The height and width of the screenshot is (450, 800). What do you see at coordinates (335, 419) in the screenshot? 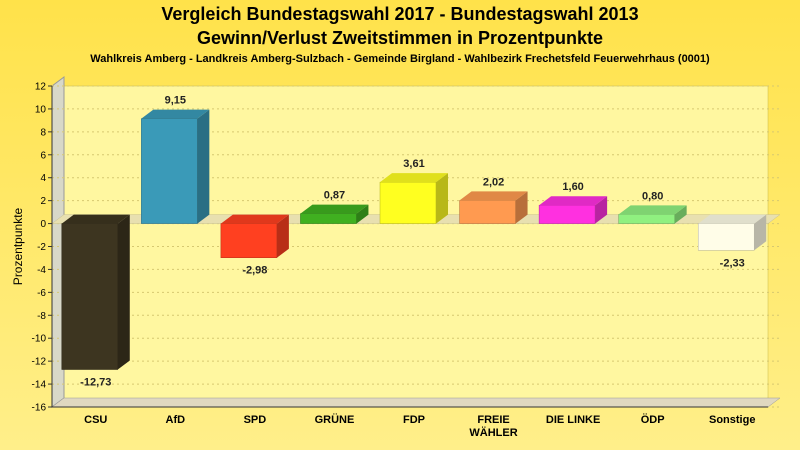
I see `x-tick-label: GRÜNE` at bounding box center [335, 419].